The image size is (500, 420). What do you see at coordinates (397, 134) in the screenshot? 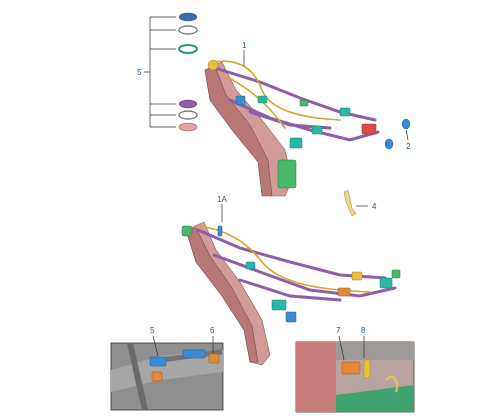
I see `part-2-grommets` at bounding box center [397, 134].